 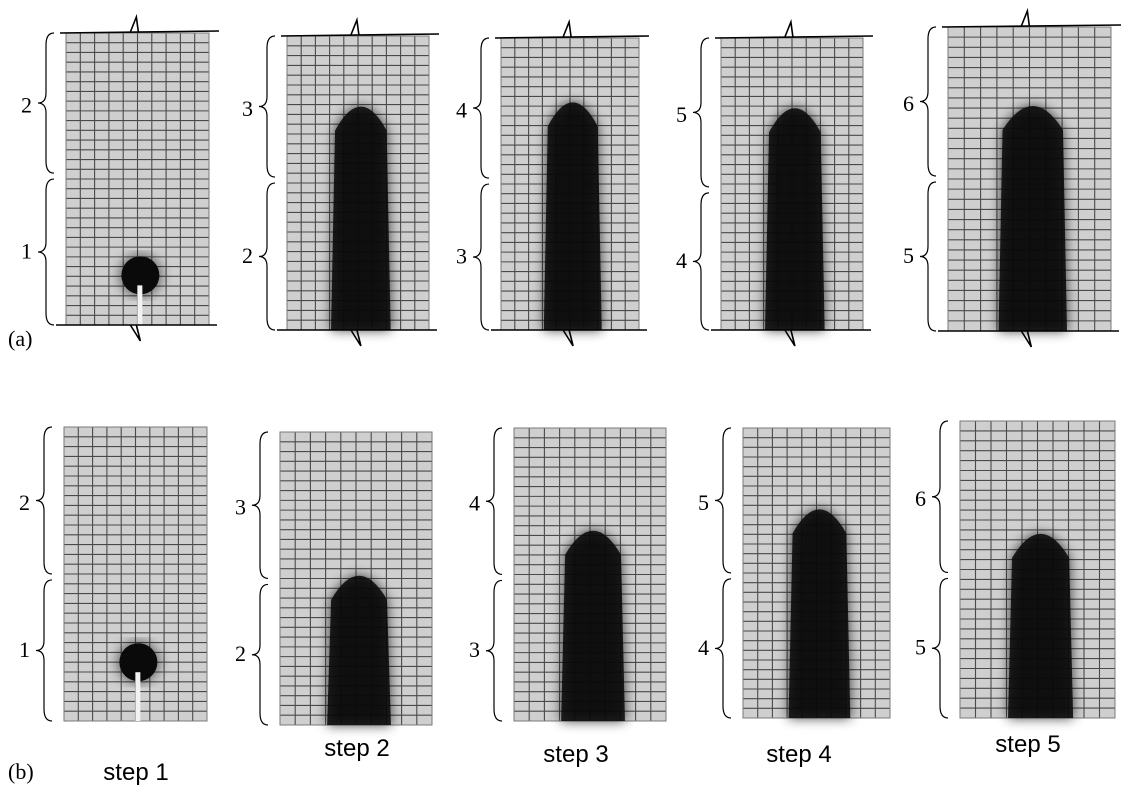 What do you see at coordinates (113, 574) in the screenshot?
I see `panel-b-1: 21` at bounding box center [113, 574].